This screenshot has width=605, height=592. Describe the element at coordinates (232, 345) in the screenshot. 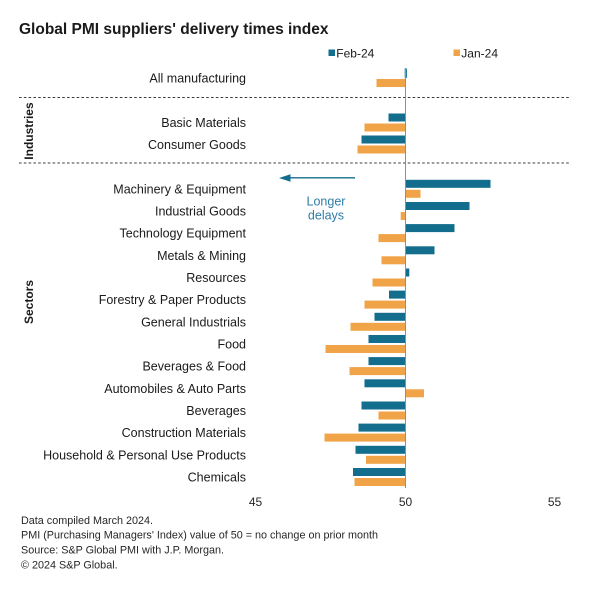

I see `svg-text: Food` at that location.